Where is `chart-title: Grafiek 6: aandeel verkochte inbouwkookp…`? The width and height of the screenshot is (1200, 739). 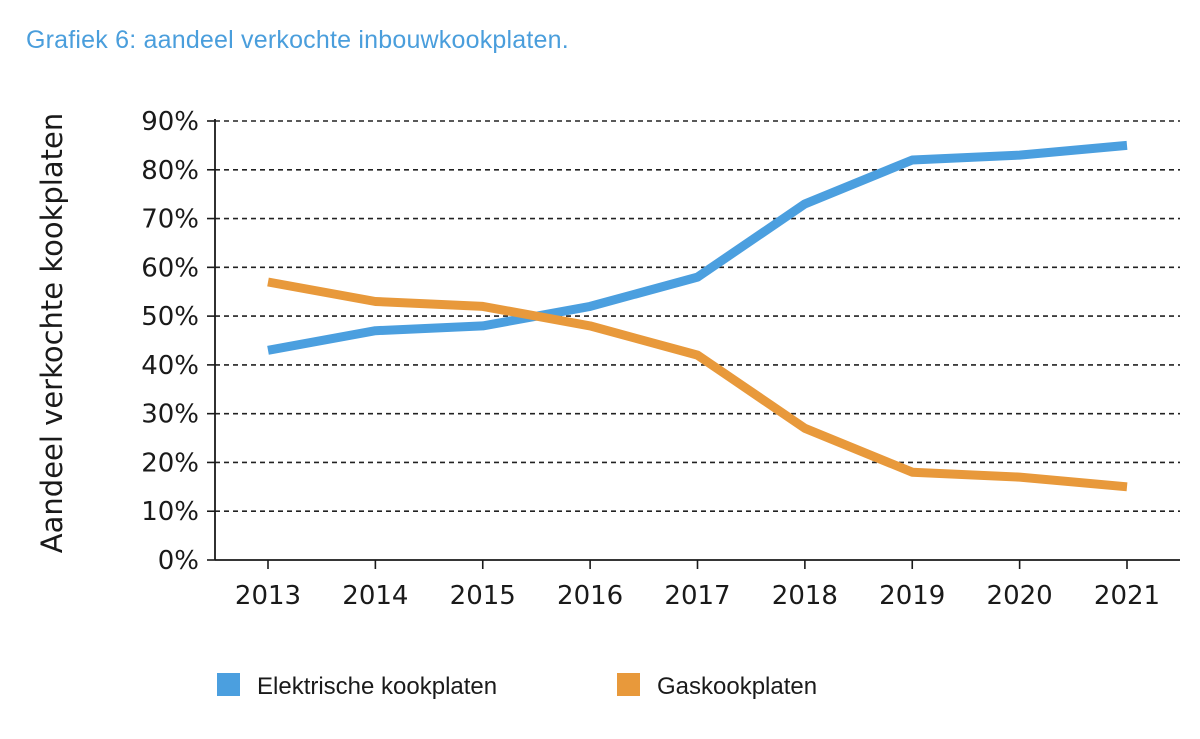
chart-title: Grafiek 6: aandeel verkochte inbouwkookp… is located at coordinates (297, 40).